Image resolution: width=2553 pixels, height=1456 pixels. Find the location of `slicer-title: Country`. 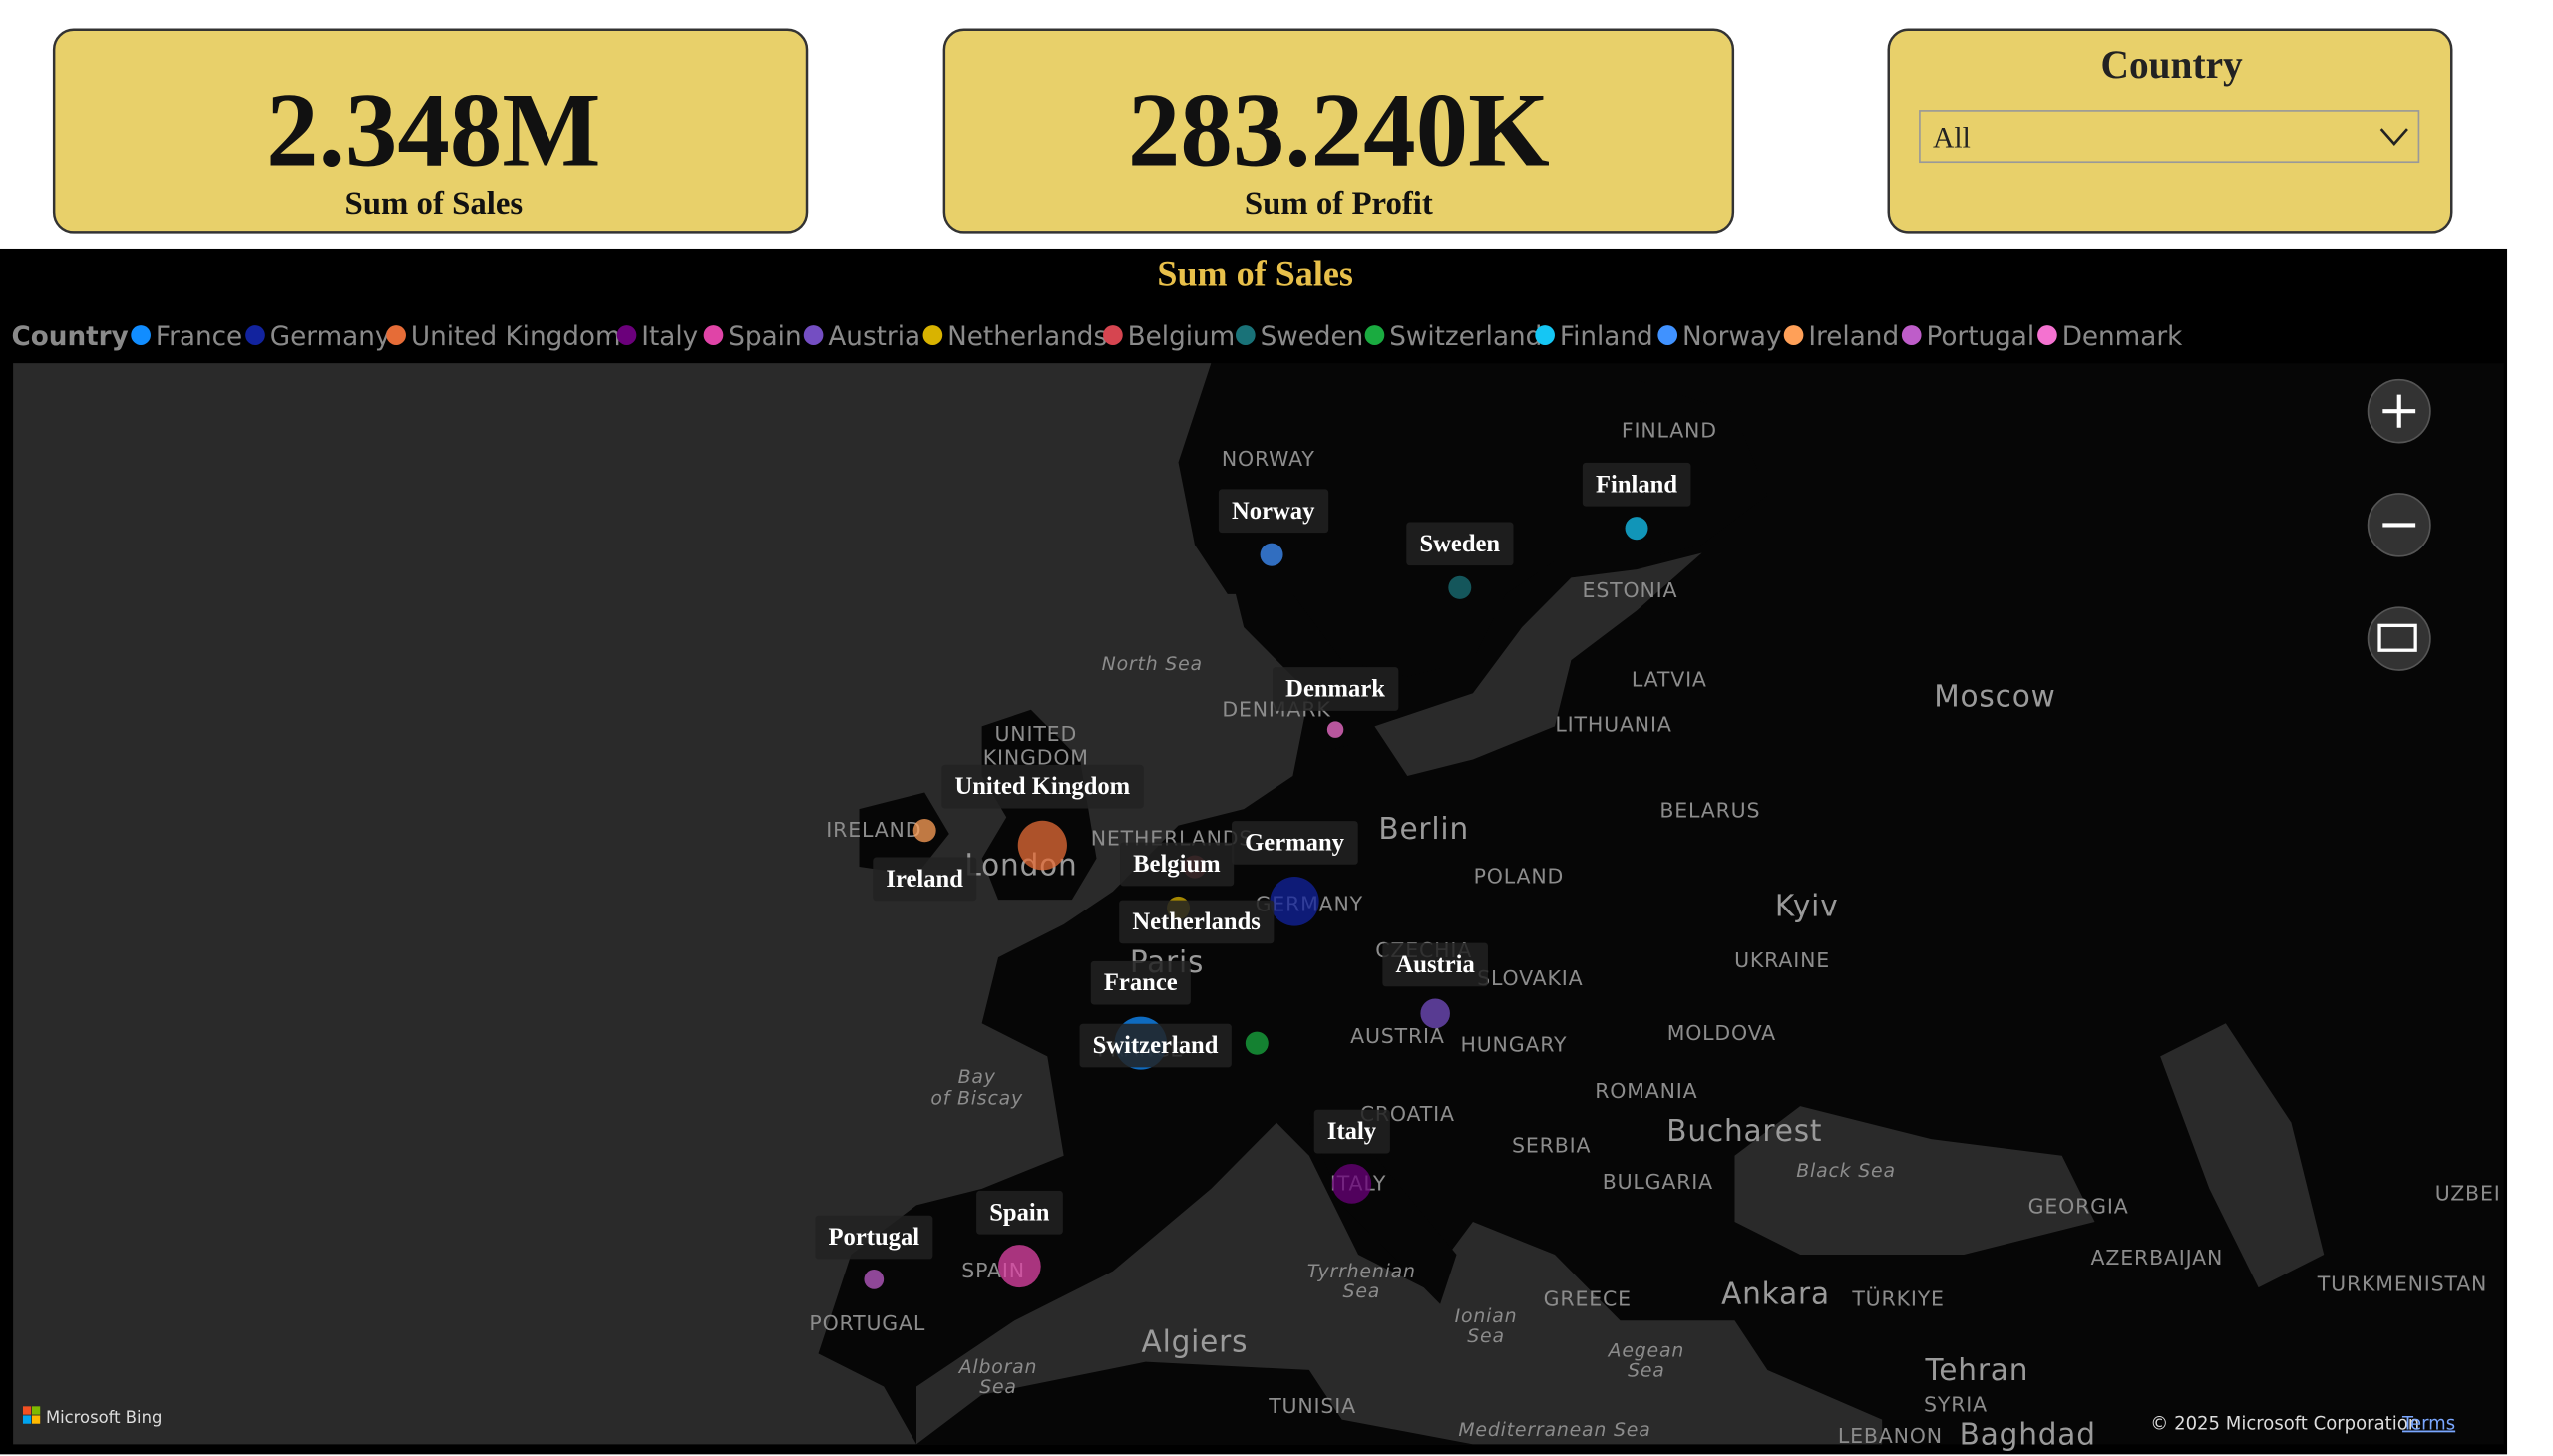

slicer-title: Country is located at coordinates (2172, 65).